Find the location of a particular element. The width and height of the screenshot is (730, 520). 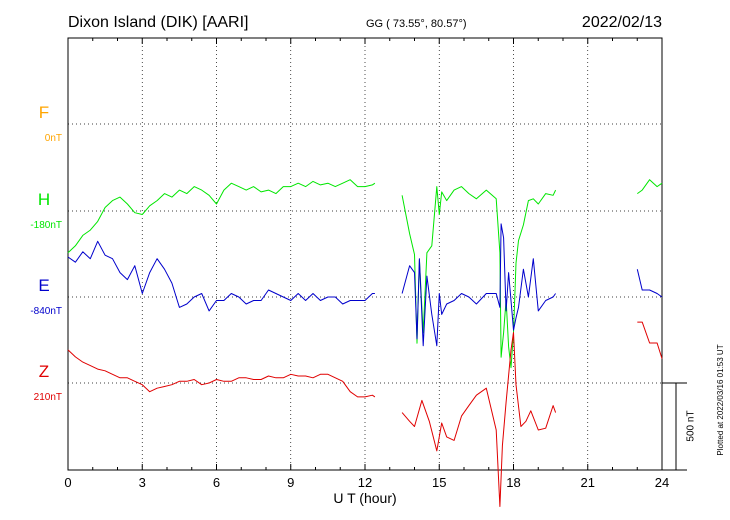

scale-bar: 500 nT is located at coordinates (679, 426).